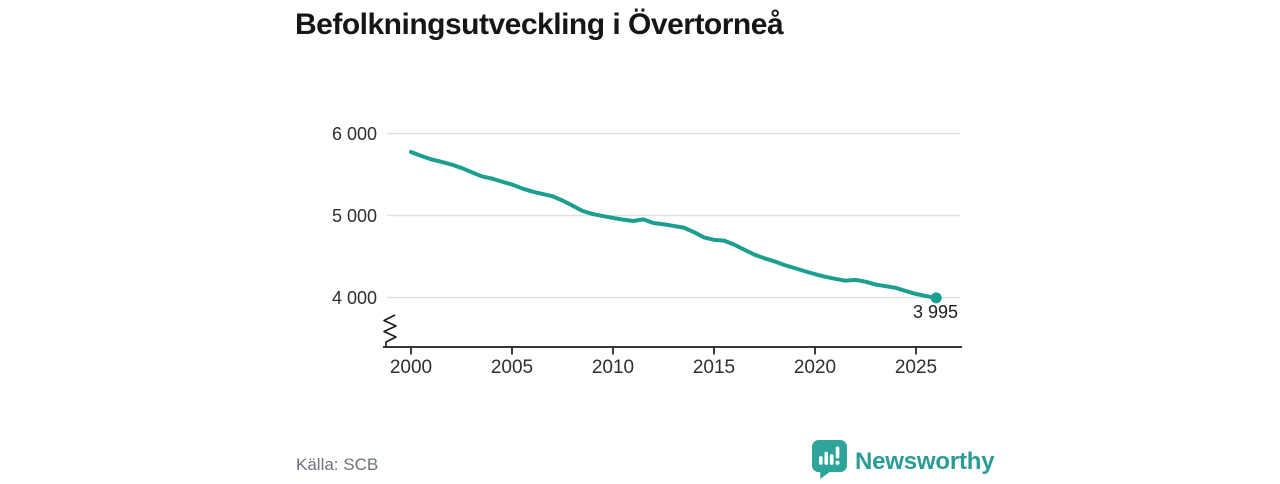 The image size is (1280, 484). What do you see at coordinates (512, 367) in the screenshot?
I see `x-axis-label-2005: 2005` at bounding box center [512, 367].